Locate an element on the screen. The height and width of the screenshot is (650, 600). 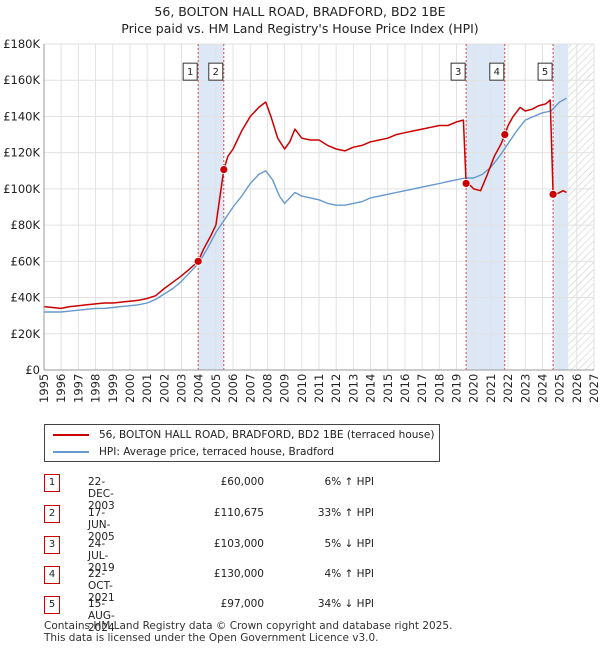
x-tick-label: 2025 is located at coordinates (560, 388).